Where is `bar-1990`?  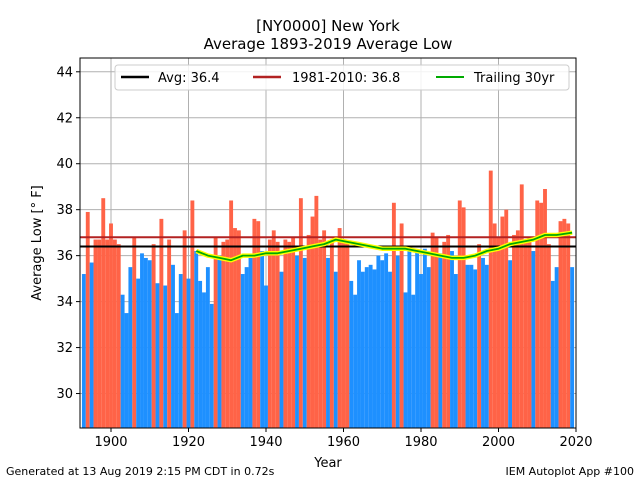 bar-1990 is located at coordinates (459, 314).